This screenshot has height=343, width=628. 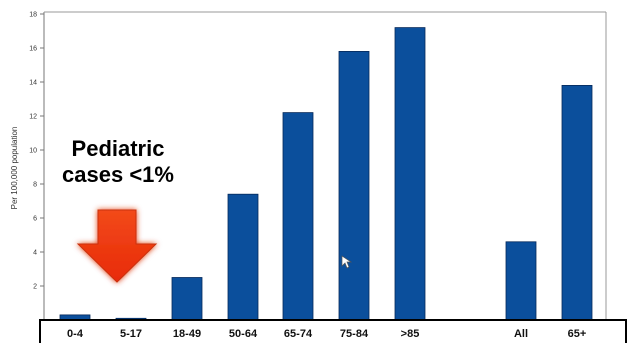 I want to click on category-labels: 0-4 5-17 18-49 50-64 65-74 75-84 >85 All 65+, so click(x=326, y=334).